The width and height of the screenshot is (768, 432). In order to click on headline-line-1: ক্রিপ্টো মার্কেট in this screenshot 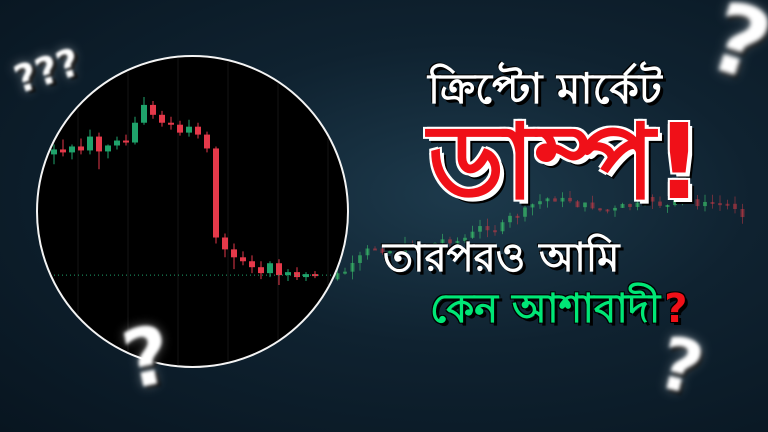, I will do `click(545, 88)`.